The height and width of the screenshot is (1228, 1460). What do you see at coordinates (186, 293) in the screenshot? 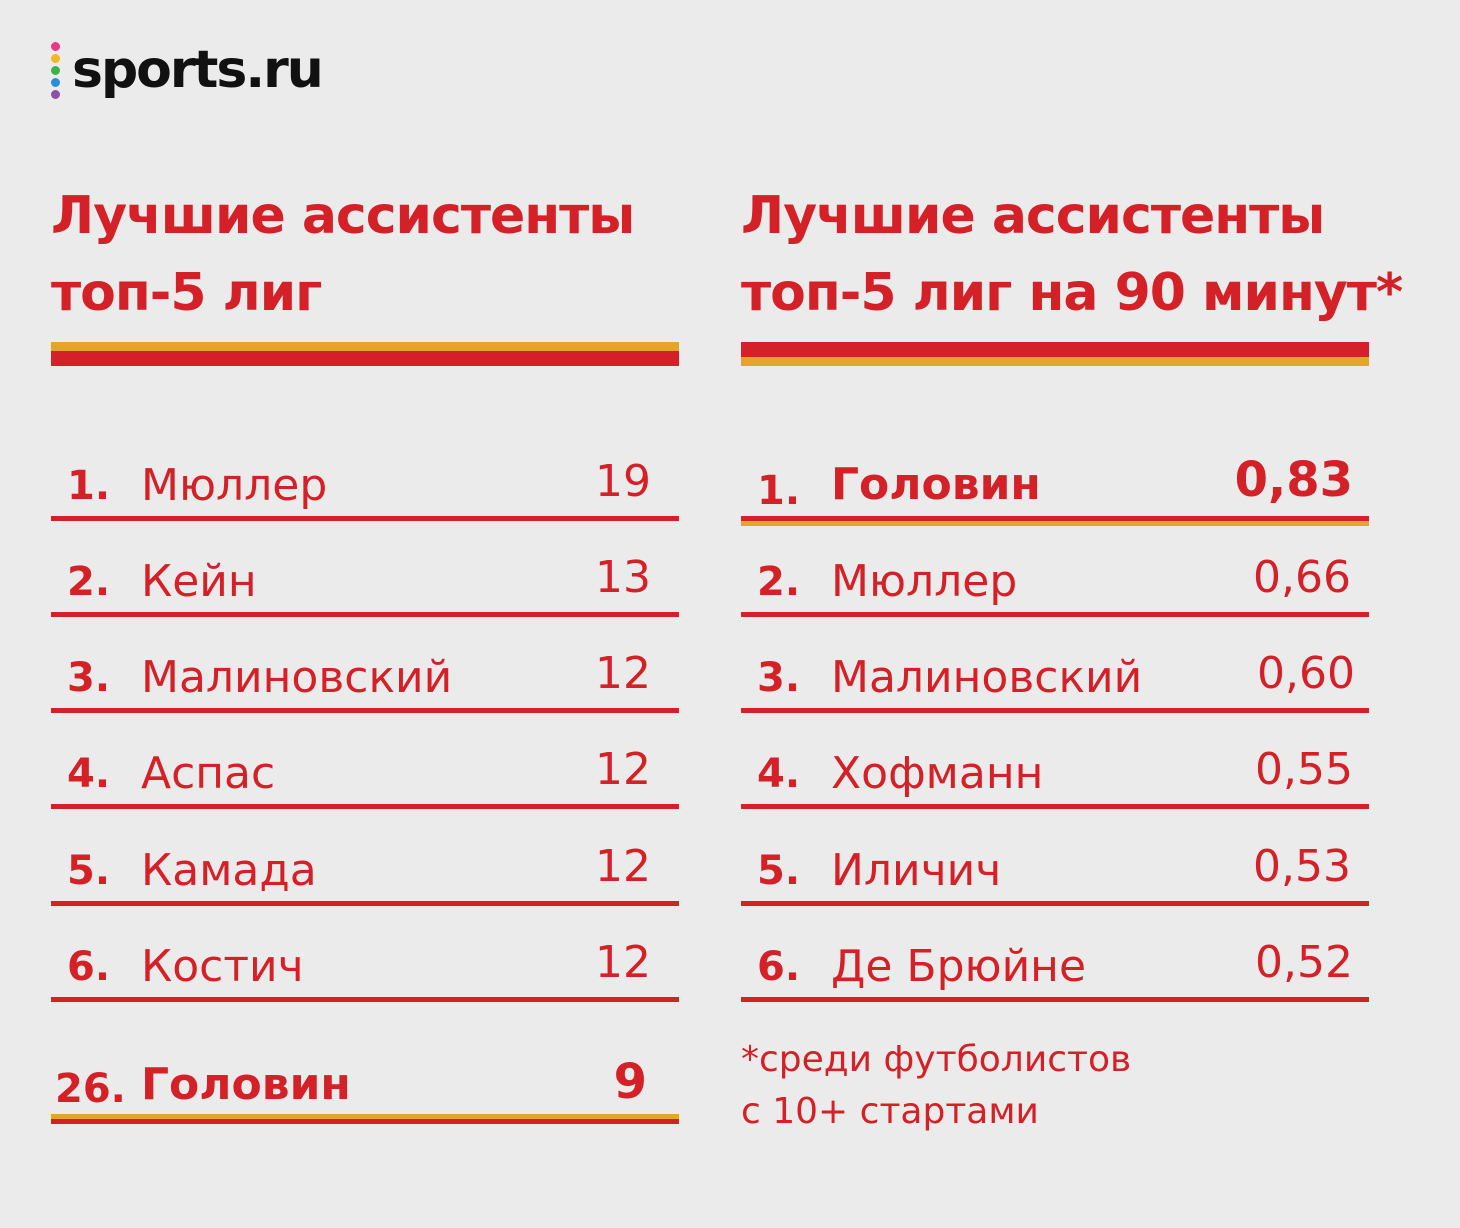
I see `left-title-line2: топ-5 лиг` at bounding box center [186, 293].